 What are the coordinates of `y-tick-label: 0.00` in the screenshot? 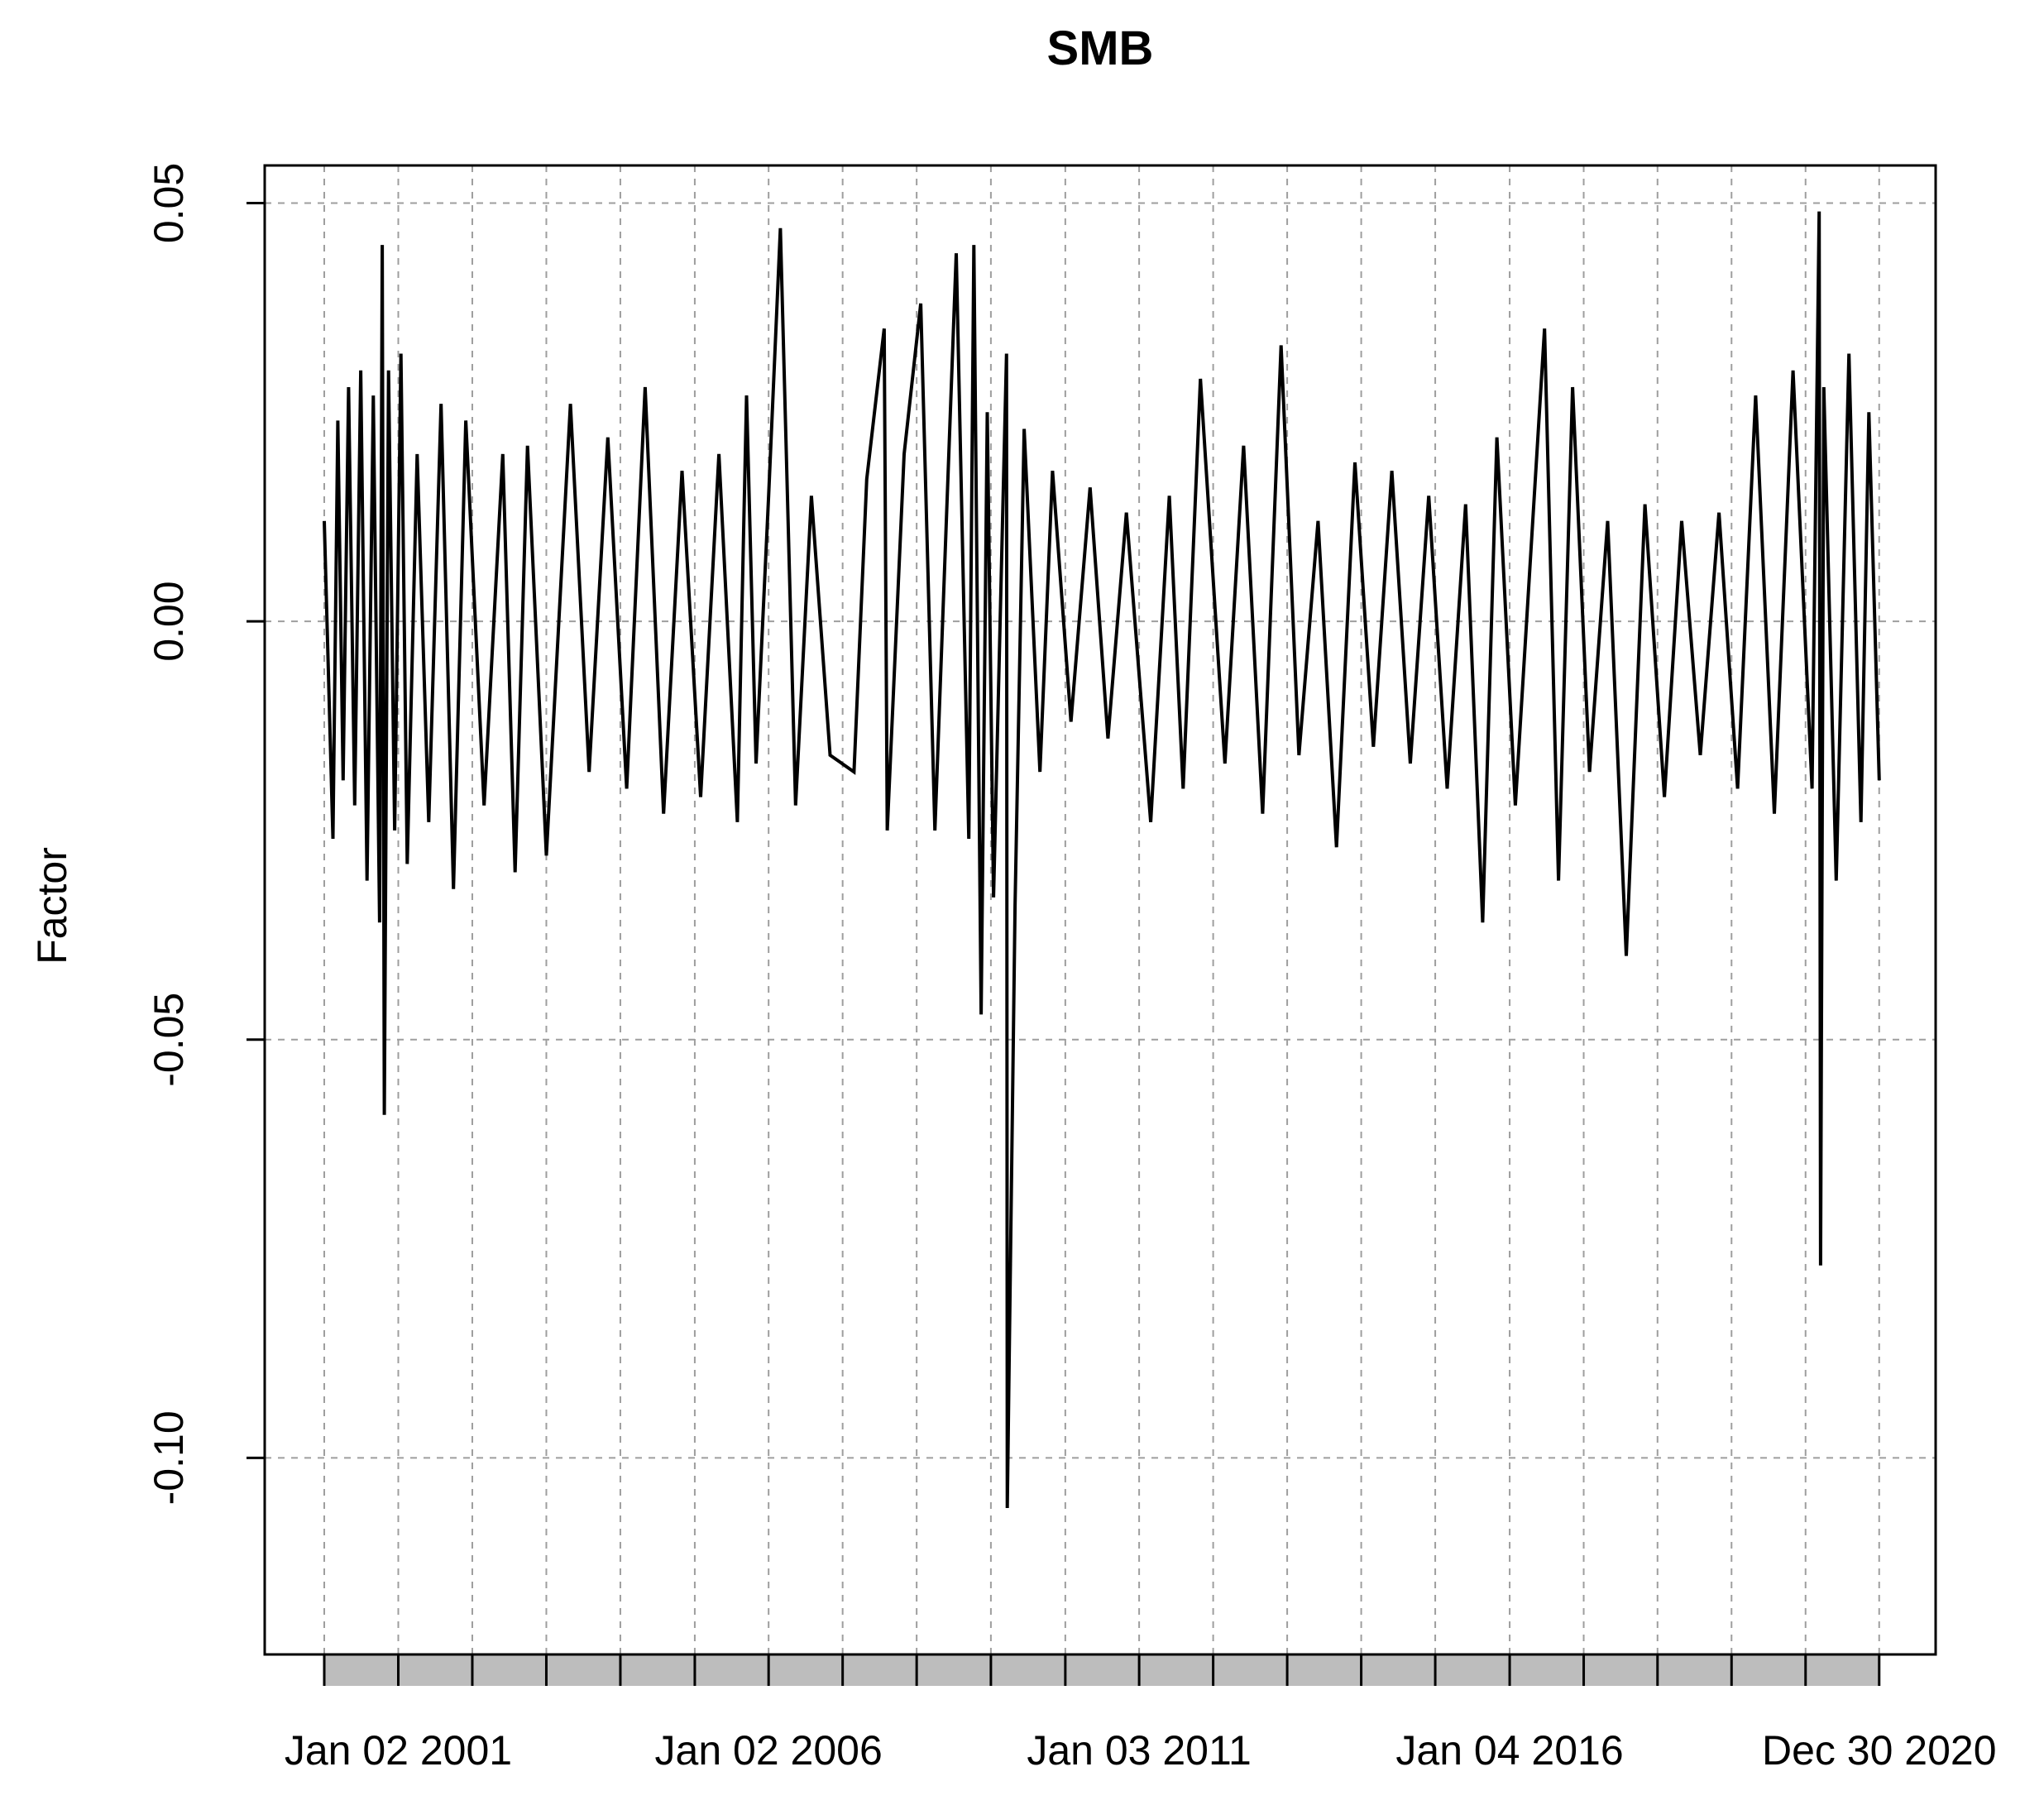 It's located at (169, 621).